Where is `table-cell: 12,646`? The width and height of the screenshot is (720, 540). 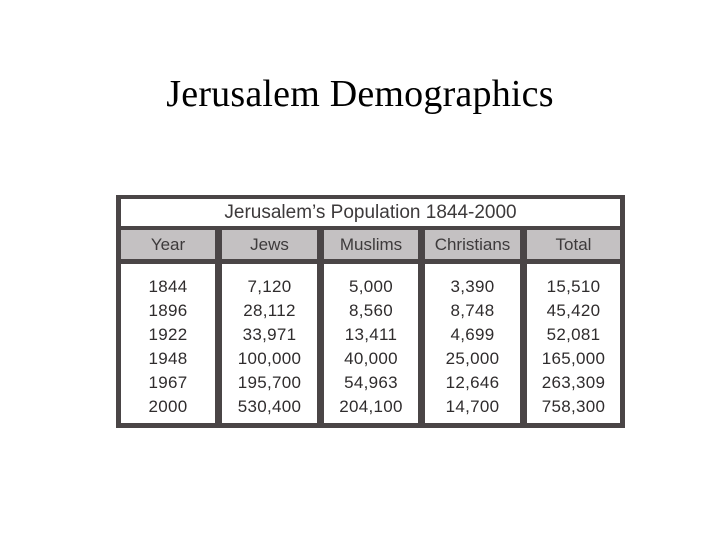
table-cell: 12,646 is located at coordinates (472, 382).